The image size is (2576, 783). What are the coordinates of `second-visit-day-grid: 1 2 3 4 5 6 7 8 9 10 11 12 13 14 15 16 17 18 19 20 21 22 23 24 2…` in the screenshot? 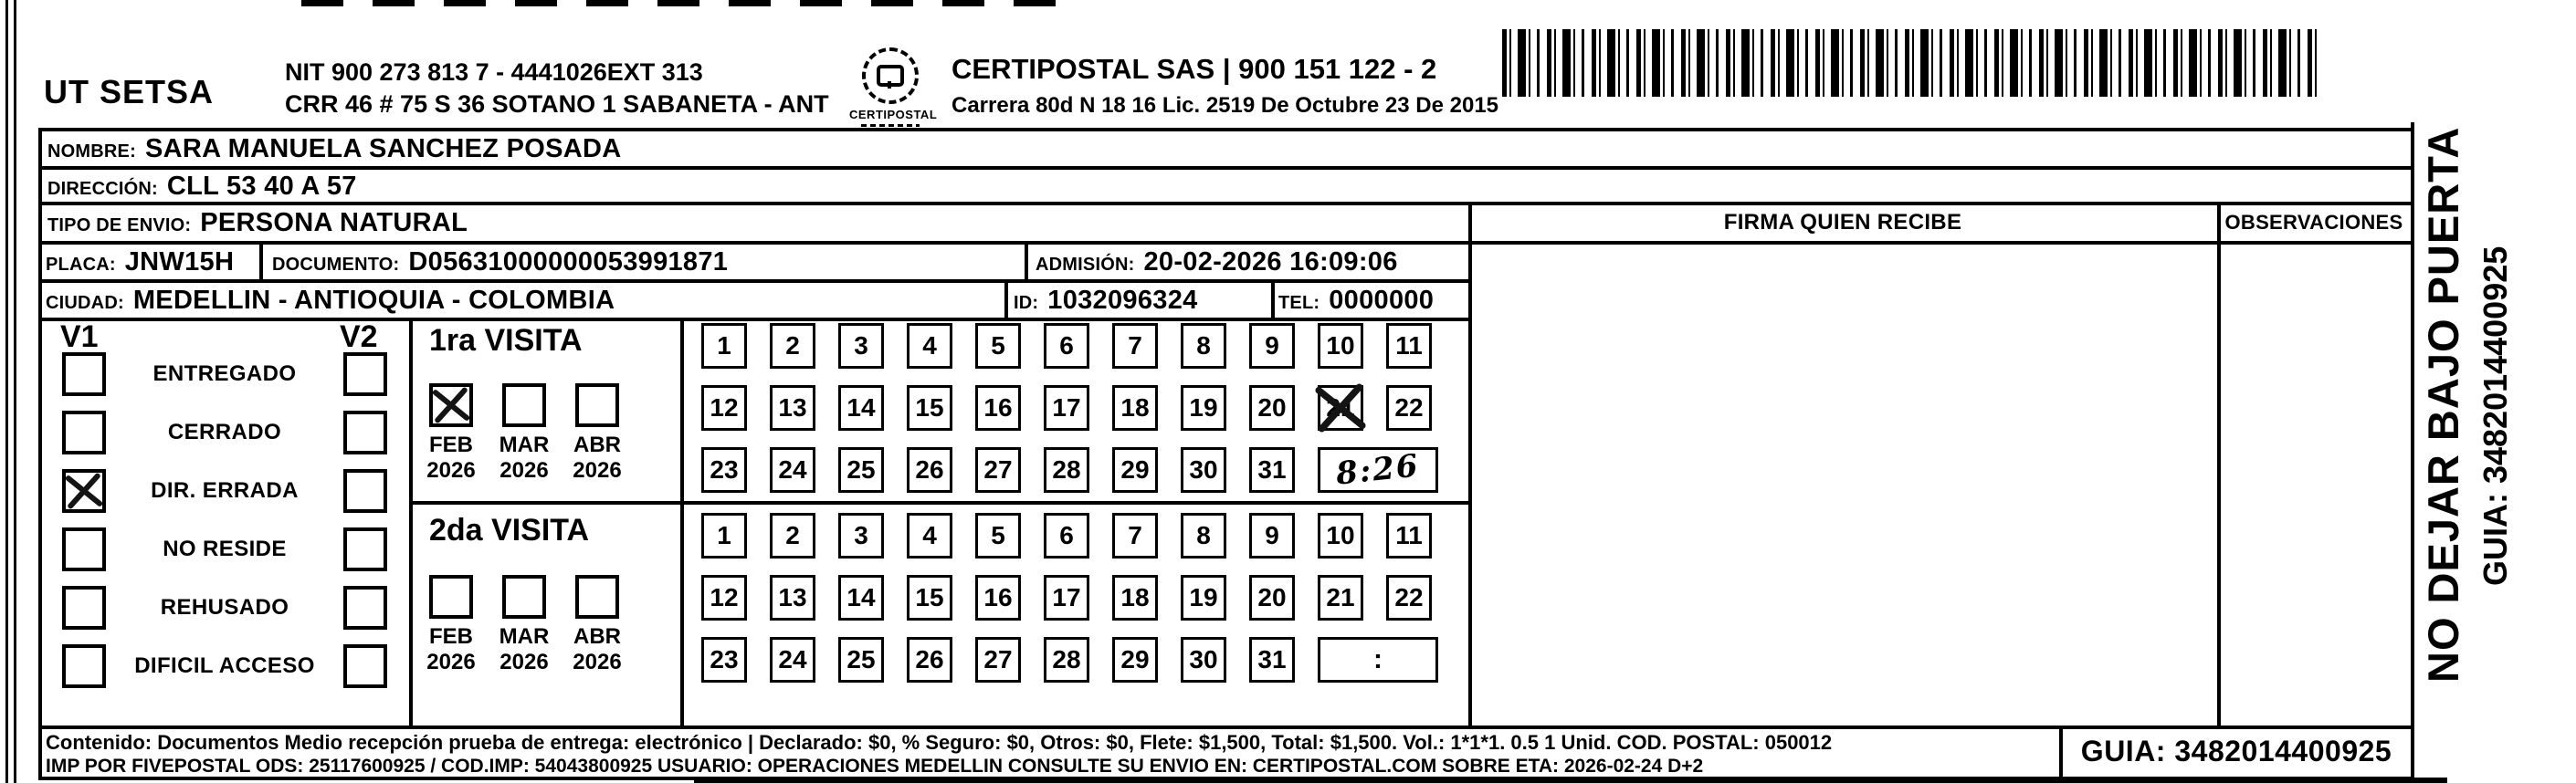 It's located at (1069, 598).